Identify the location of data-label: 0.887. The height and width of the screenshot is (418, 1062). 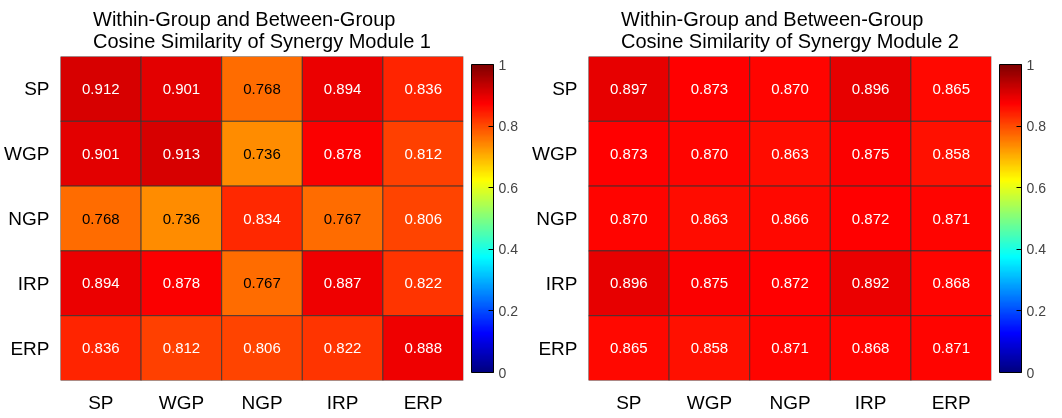
(342, 283).